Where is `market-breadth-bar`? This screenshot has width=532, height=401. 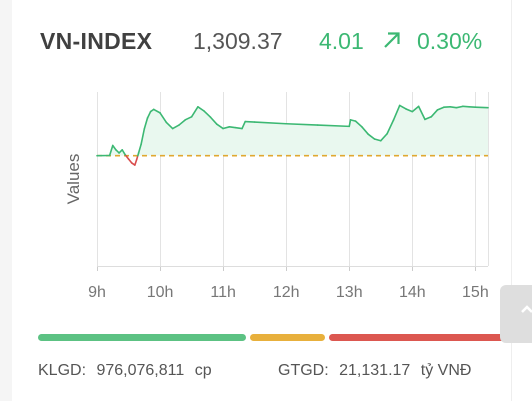
market-breadth-bar is located at coordinates (273, 337).